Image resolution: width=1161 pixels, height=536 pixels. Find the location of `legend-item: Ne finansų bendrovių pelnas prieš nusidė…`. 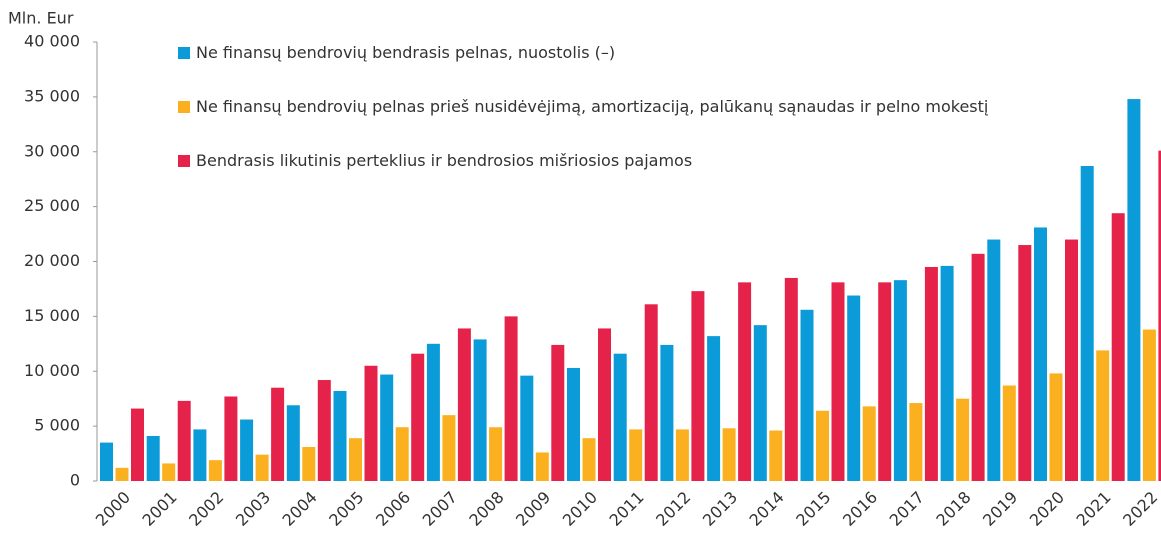

legend-item: Ne finansų bendrovių pelnas prieš nusidė… is located at coordinates (627, 107).